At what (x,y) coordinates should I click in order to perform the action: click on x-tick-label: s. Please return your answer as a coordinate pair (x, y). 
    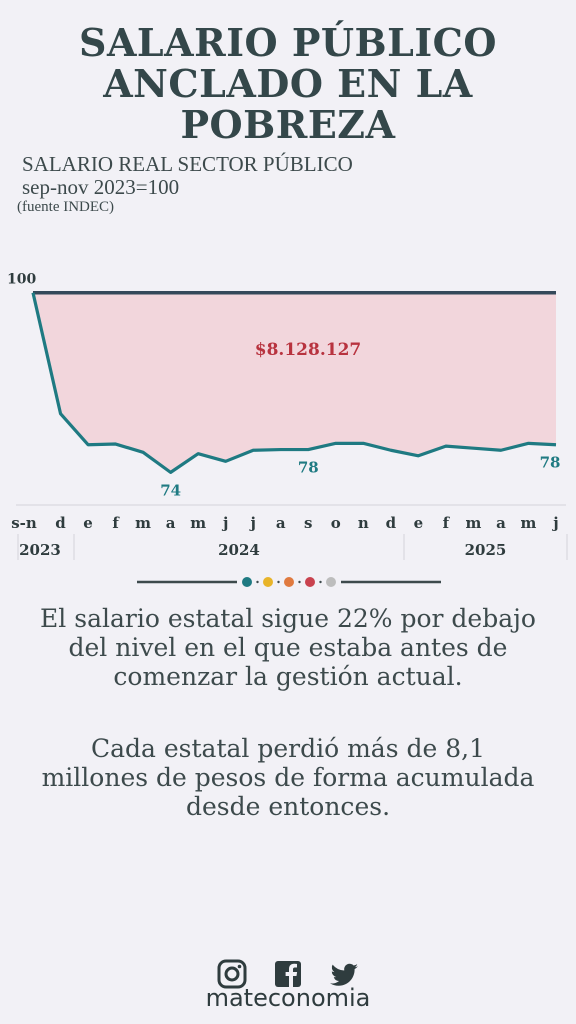
    Looking at the image, I should click on (308, 523).